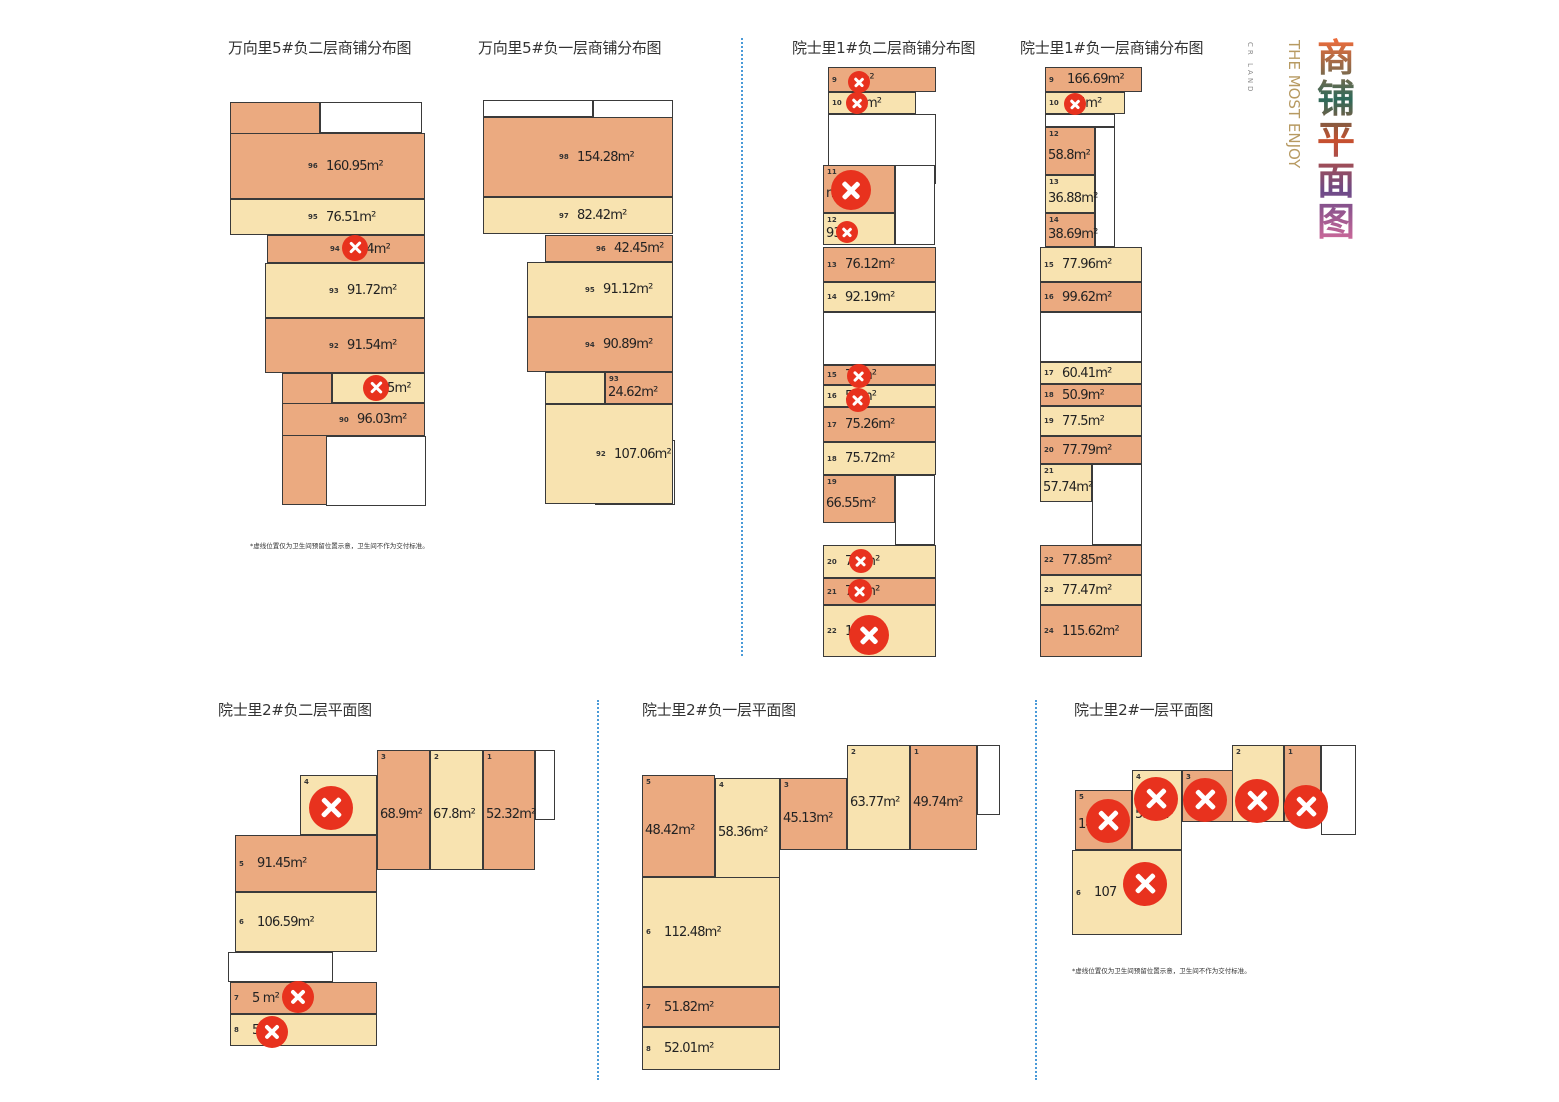  Describe the element at coordinates (282, 863) in the screenshot. I see `shop-area: 91.45m²` at that location.